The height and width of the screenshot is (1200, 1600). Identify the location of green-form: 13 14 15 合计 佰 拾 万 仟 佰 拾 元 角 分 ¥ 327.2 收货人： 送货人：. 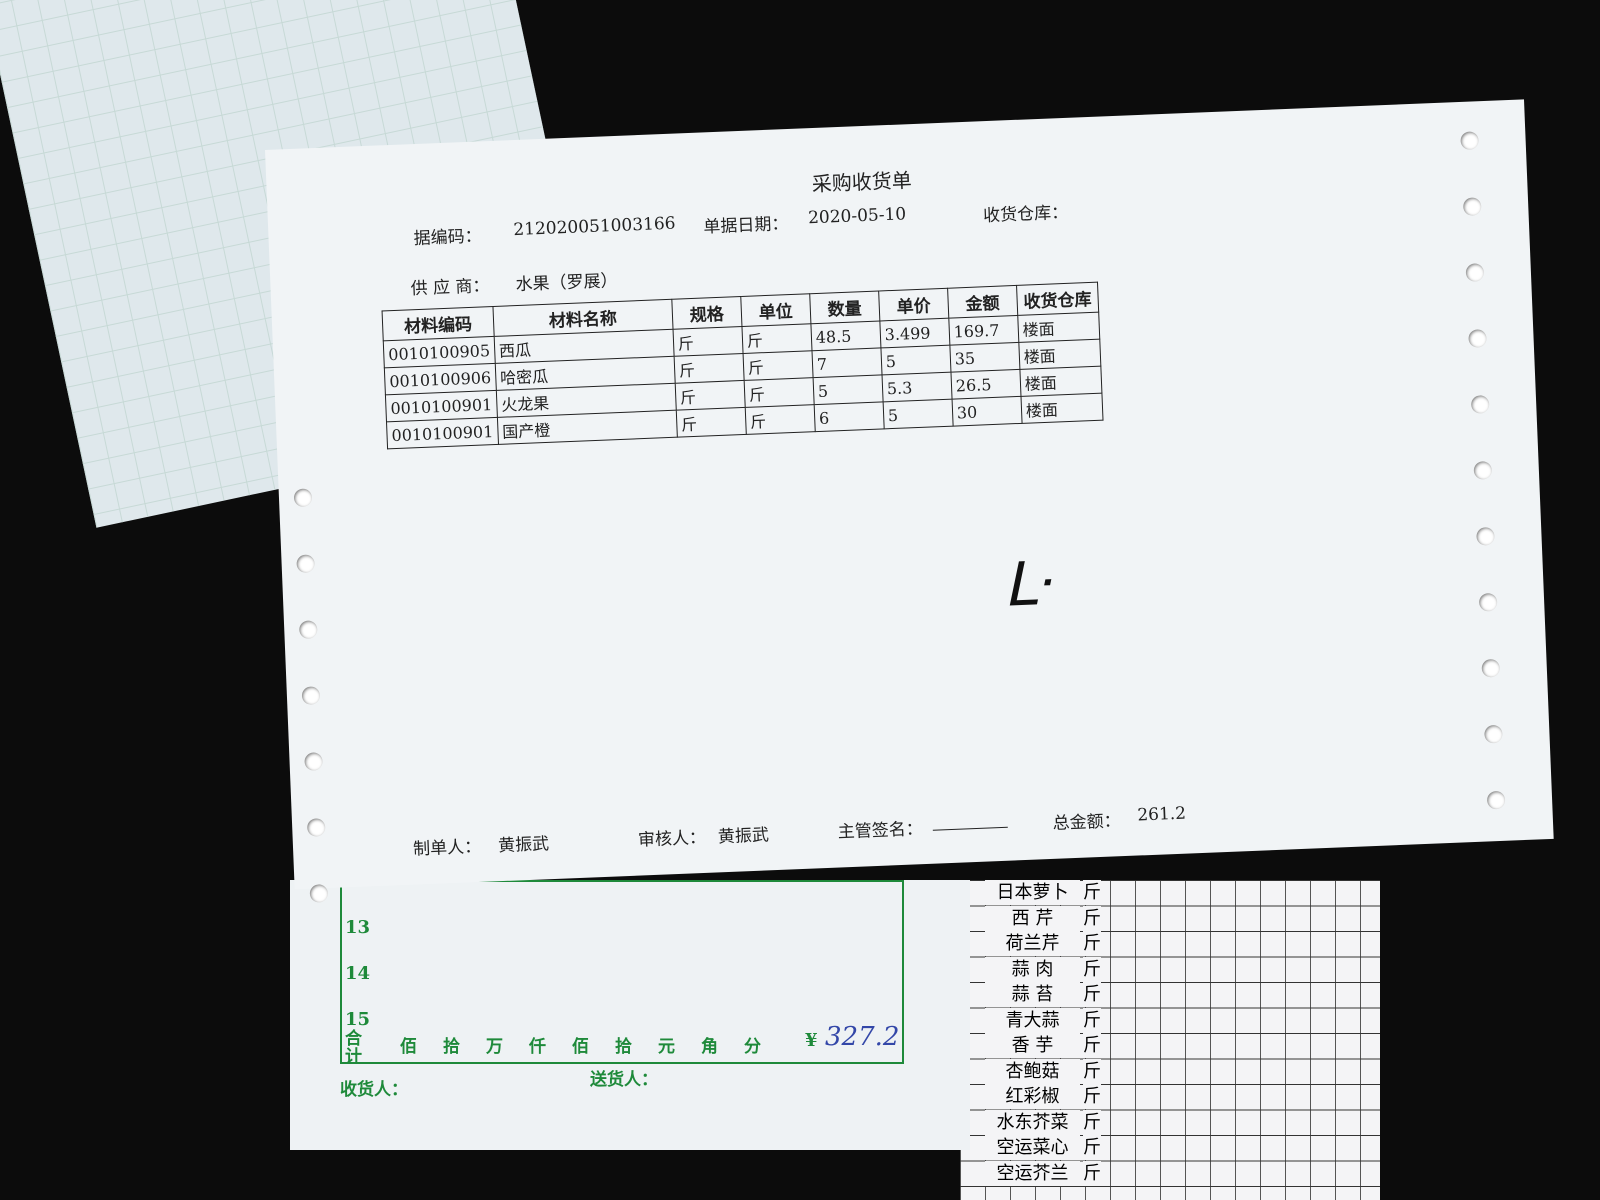
(630, 1015).